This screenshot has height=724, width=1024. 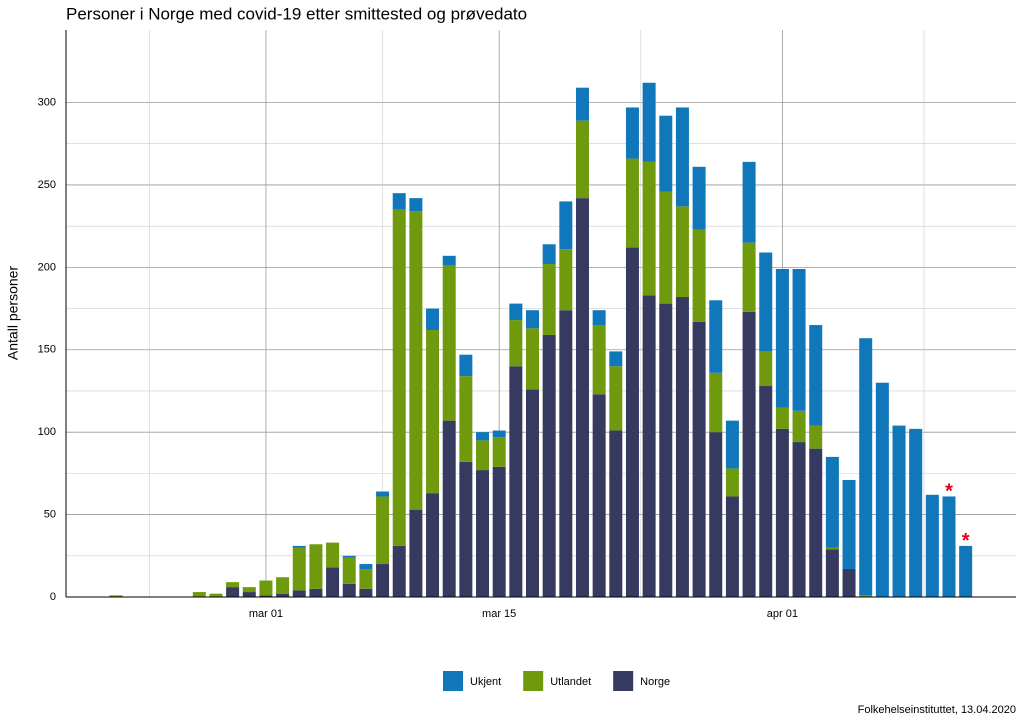 What do you see at coordinates (47, 432) in the screenshot?
I see `y-tick-label: 100` at bounding box center [47, 432].